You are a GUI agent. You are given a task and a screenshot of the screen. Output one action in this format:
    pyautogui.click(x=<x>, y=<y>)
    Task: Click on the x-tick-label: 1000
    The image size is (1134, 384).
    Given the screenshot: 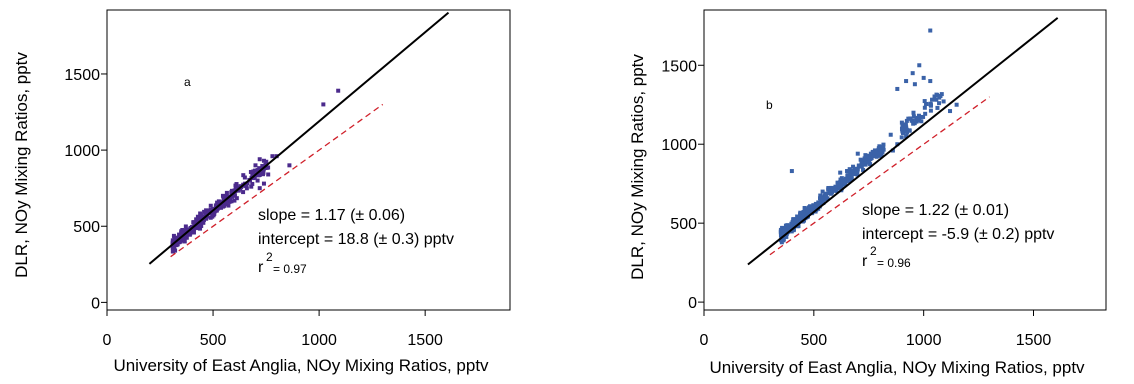 What is the action you would take?
    pyautogui.click(x=319, y=340)
    